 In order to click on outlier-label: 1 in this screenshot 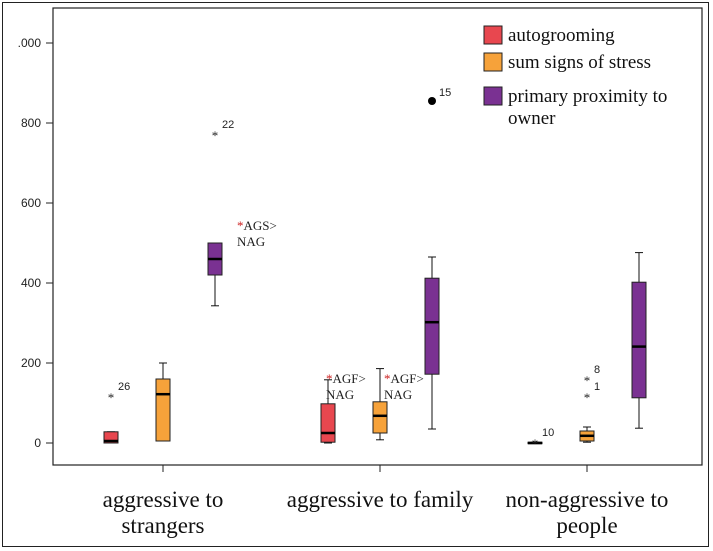, I will do `click(597, 387)`.